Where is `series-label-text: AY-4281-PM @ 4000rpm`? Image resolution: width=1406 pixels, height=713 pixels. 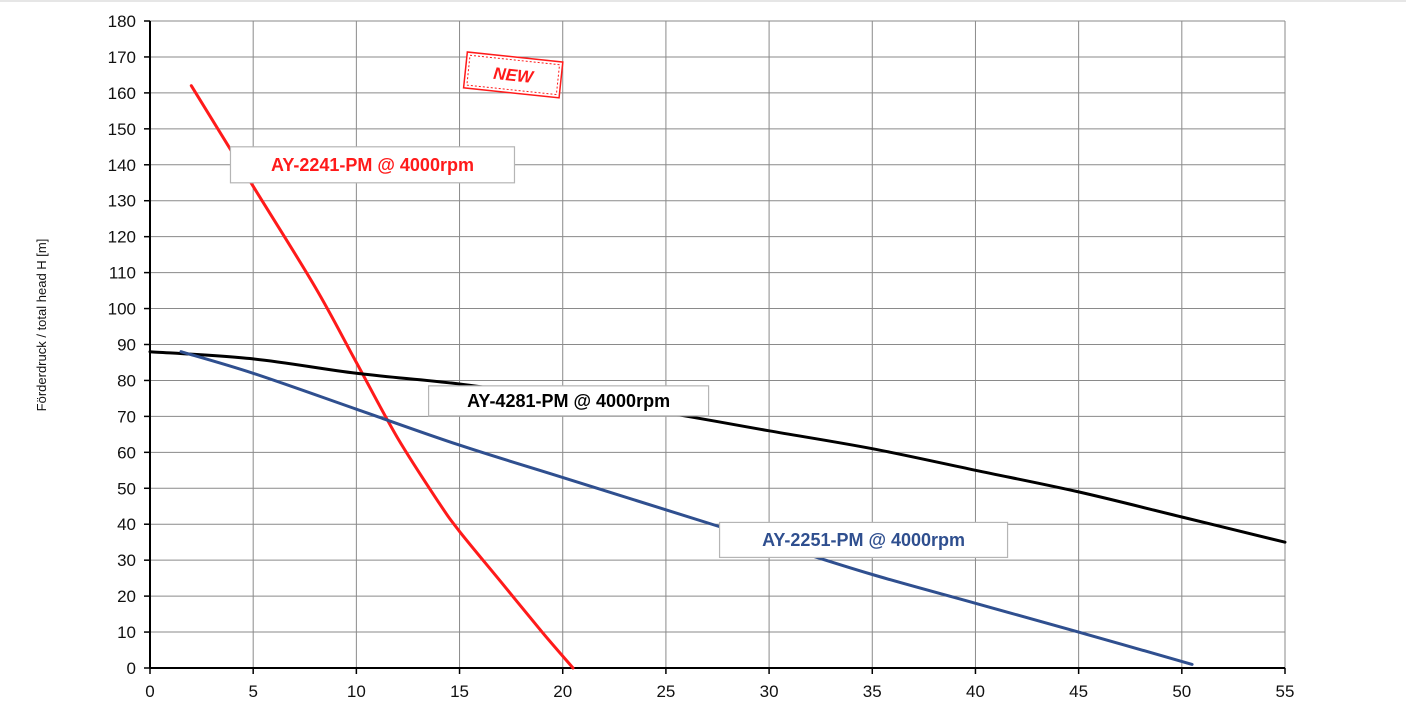
series-label-text: AY-4281-PM @ 4000rpm is located at coordinates (568, 401).